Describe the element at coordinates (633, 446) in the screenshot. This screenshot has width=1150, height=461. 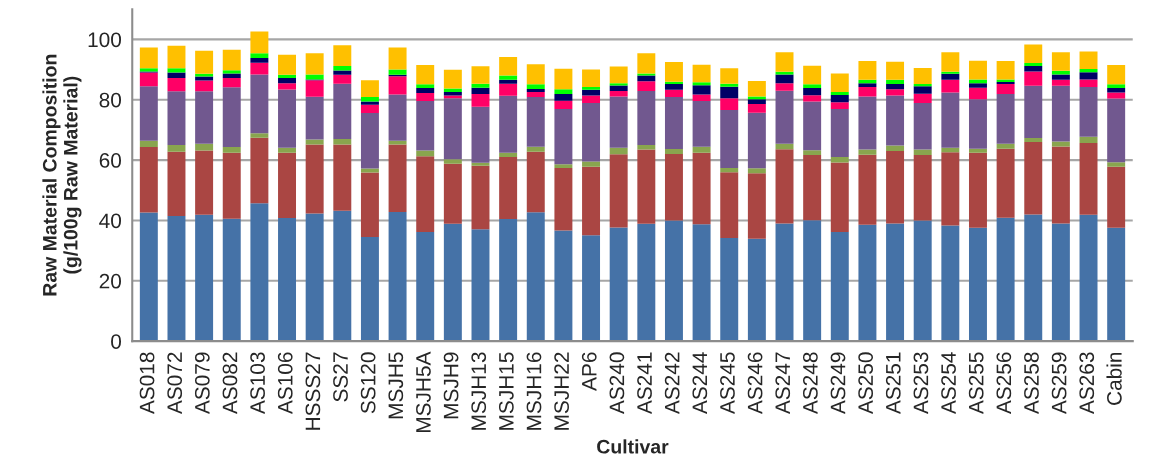
I see `x-axis-title: Cultivar` at that location.